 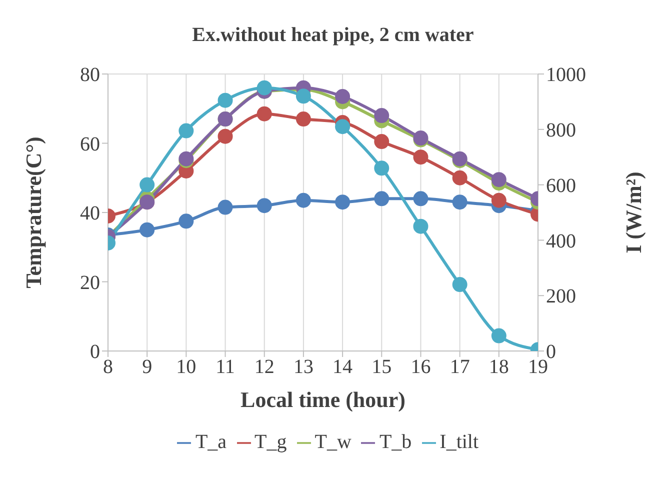 I want to click on x-tick-label: 16, so click(x=420, y=367).